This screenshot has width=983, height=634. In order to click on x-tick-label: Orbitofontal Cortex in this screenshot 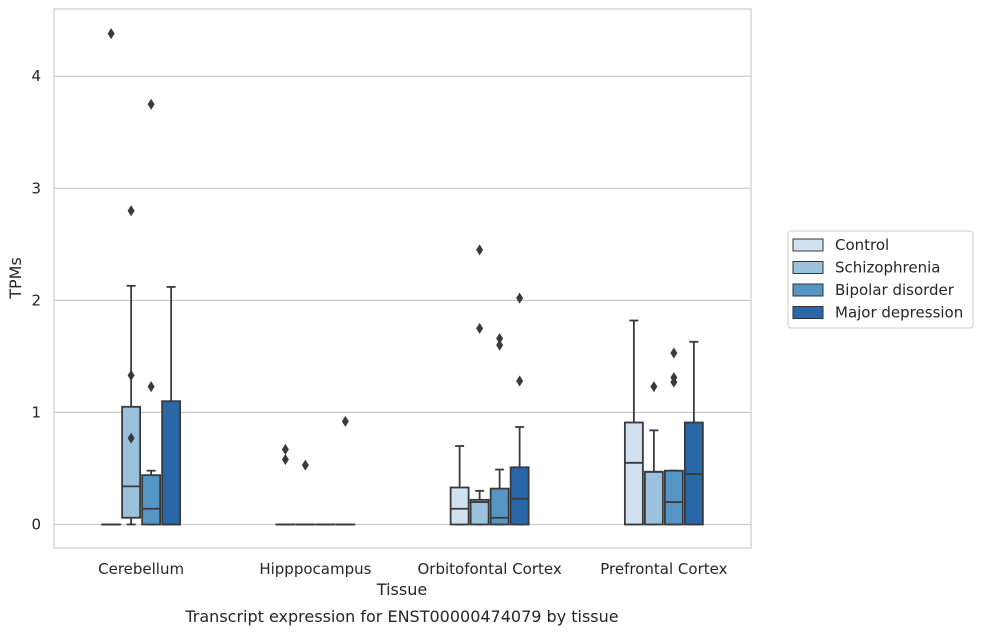, I will do `click(490, 569)`.